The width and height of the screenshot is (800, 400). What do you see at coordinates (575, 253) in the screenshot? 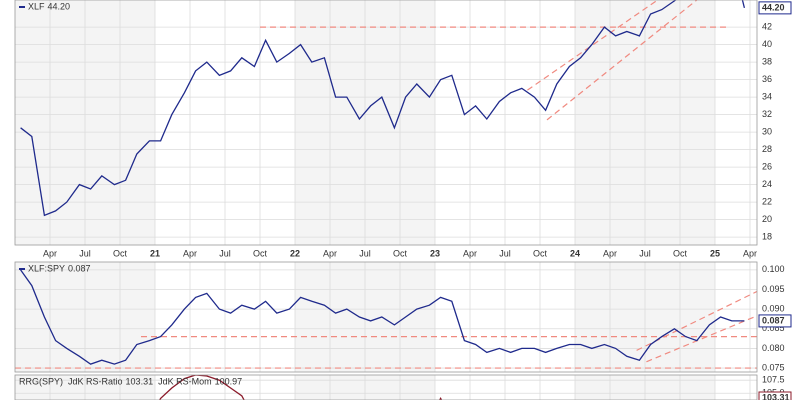
I see `x-tick-label: 24` at bounding box center [575, 253].